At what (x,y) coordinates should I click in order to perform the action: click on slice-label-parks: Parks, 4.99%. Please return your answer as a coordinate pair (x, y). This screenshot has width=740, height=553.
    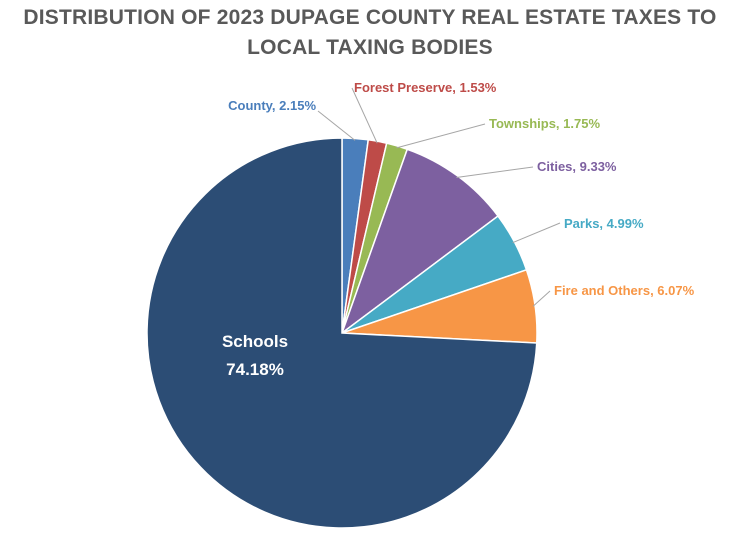
    Looking at the image, I should click on (604, 223).